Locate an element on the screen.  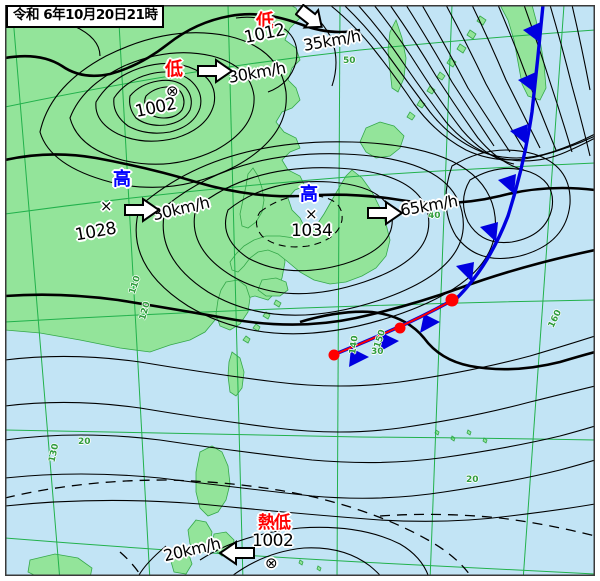
high-center-marker-1028: × is located at coordinates (106, 206).